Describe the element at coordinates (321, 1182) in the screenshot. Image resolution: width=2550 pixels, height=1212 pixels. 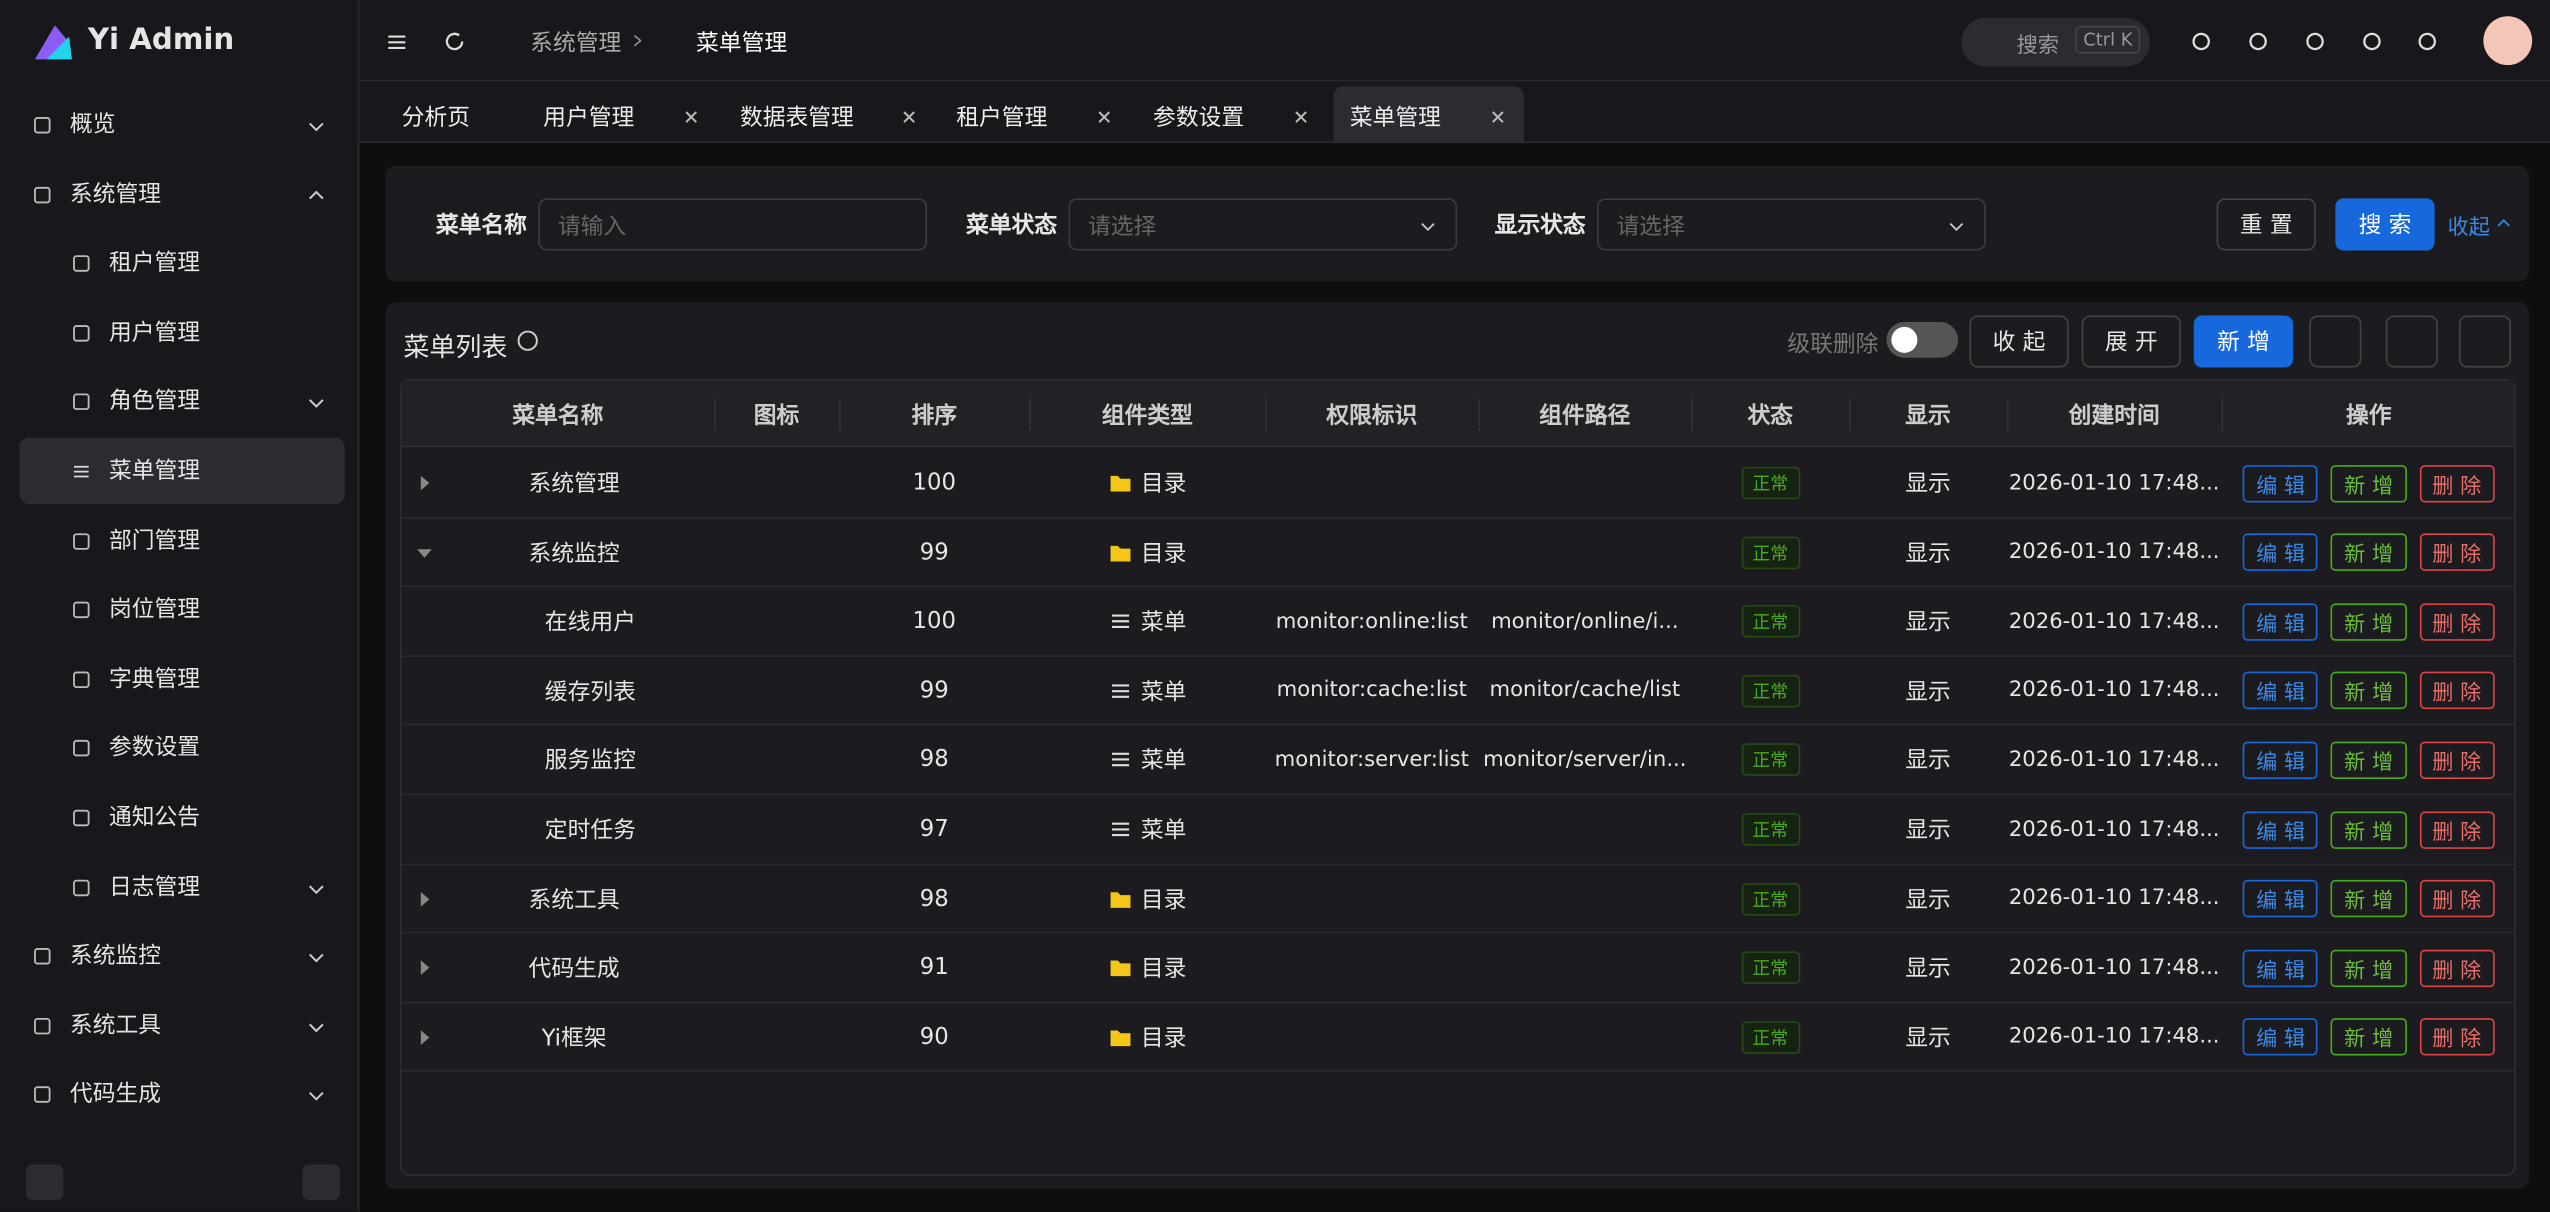
I see `pin-btn` at that location.